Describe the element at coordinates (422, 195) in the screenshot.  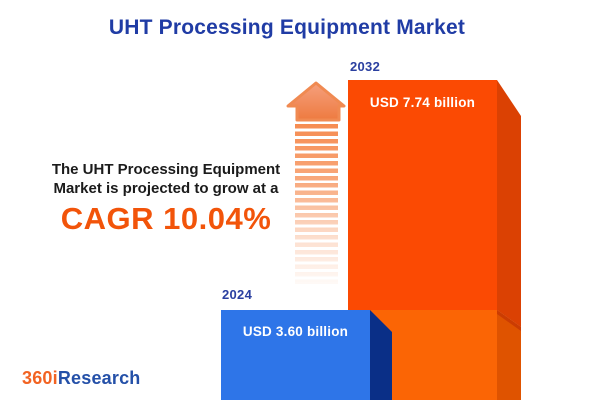
I see `bar-2032-face-upper` at that location.